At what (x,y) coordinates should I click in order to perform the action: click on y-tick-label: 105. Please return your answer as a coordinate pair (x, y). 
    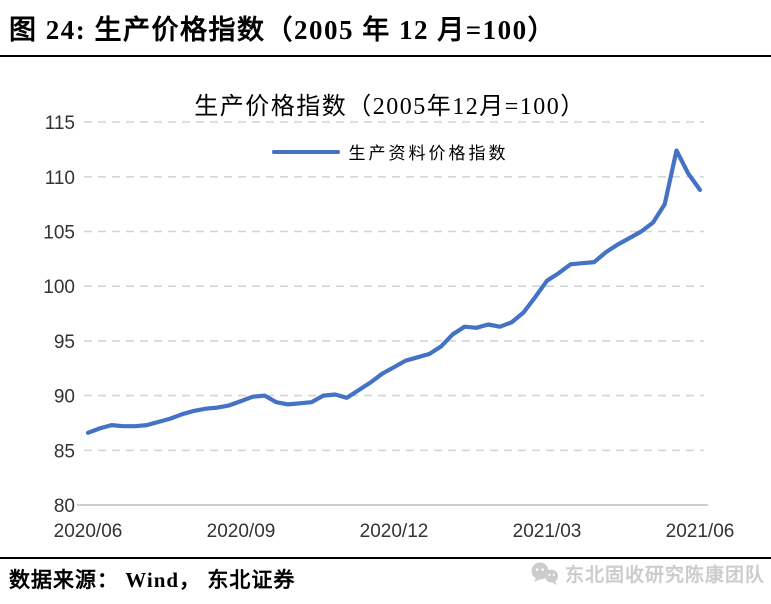
    Looking at the image, I should click on (59, 233).